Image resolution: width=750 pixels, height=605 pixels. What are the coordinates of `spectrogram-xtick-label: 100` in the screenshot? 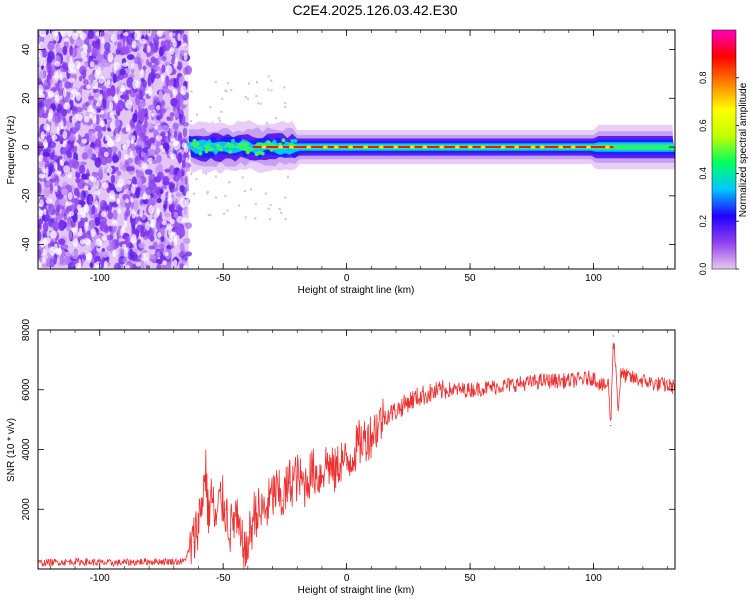 It's located at (593, 278).